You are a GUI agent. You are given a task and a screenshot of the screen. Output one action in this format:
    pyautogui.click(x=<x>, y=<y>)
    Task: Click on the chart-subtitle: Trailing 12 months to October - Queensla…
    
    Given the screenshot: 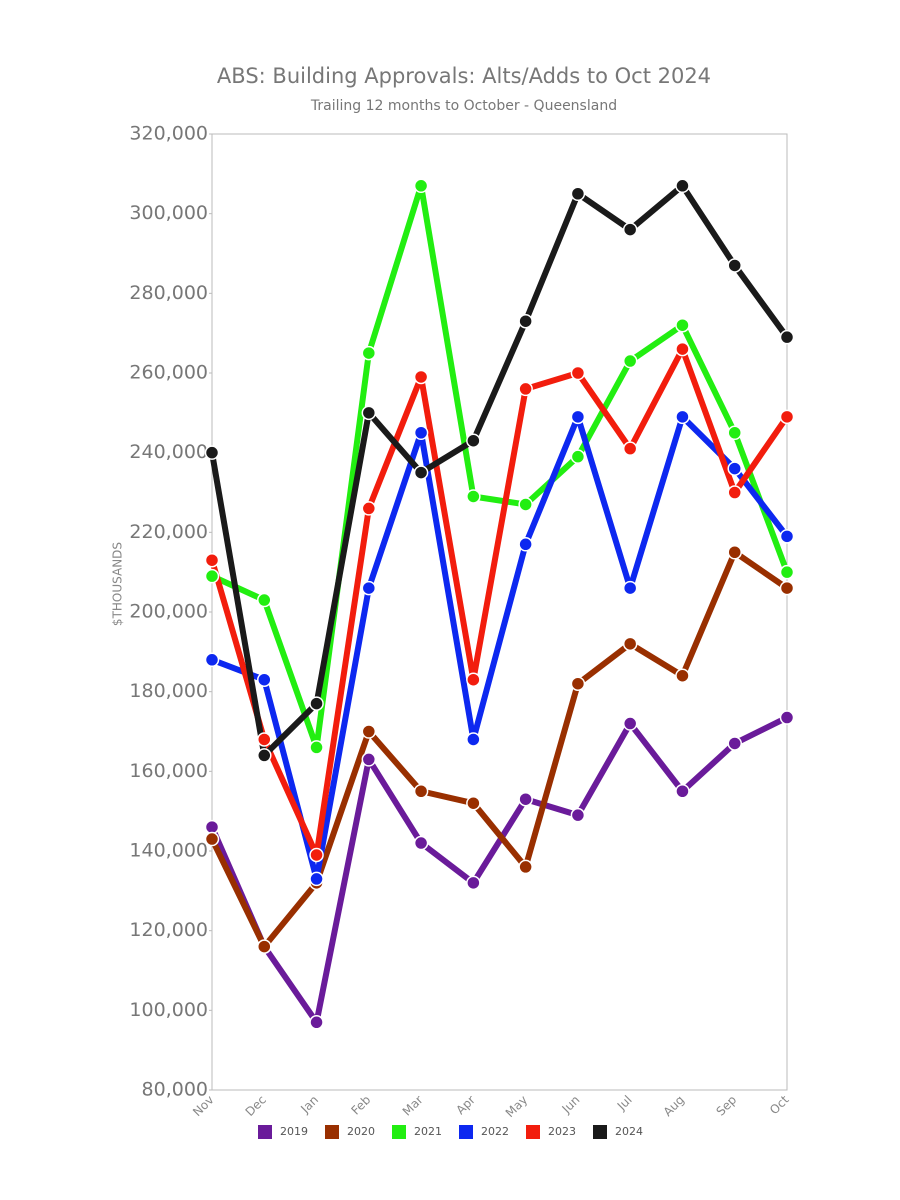 What is the action you would take?
    pyautogui.click(x=463, y=106)
    